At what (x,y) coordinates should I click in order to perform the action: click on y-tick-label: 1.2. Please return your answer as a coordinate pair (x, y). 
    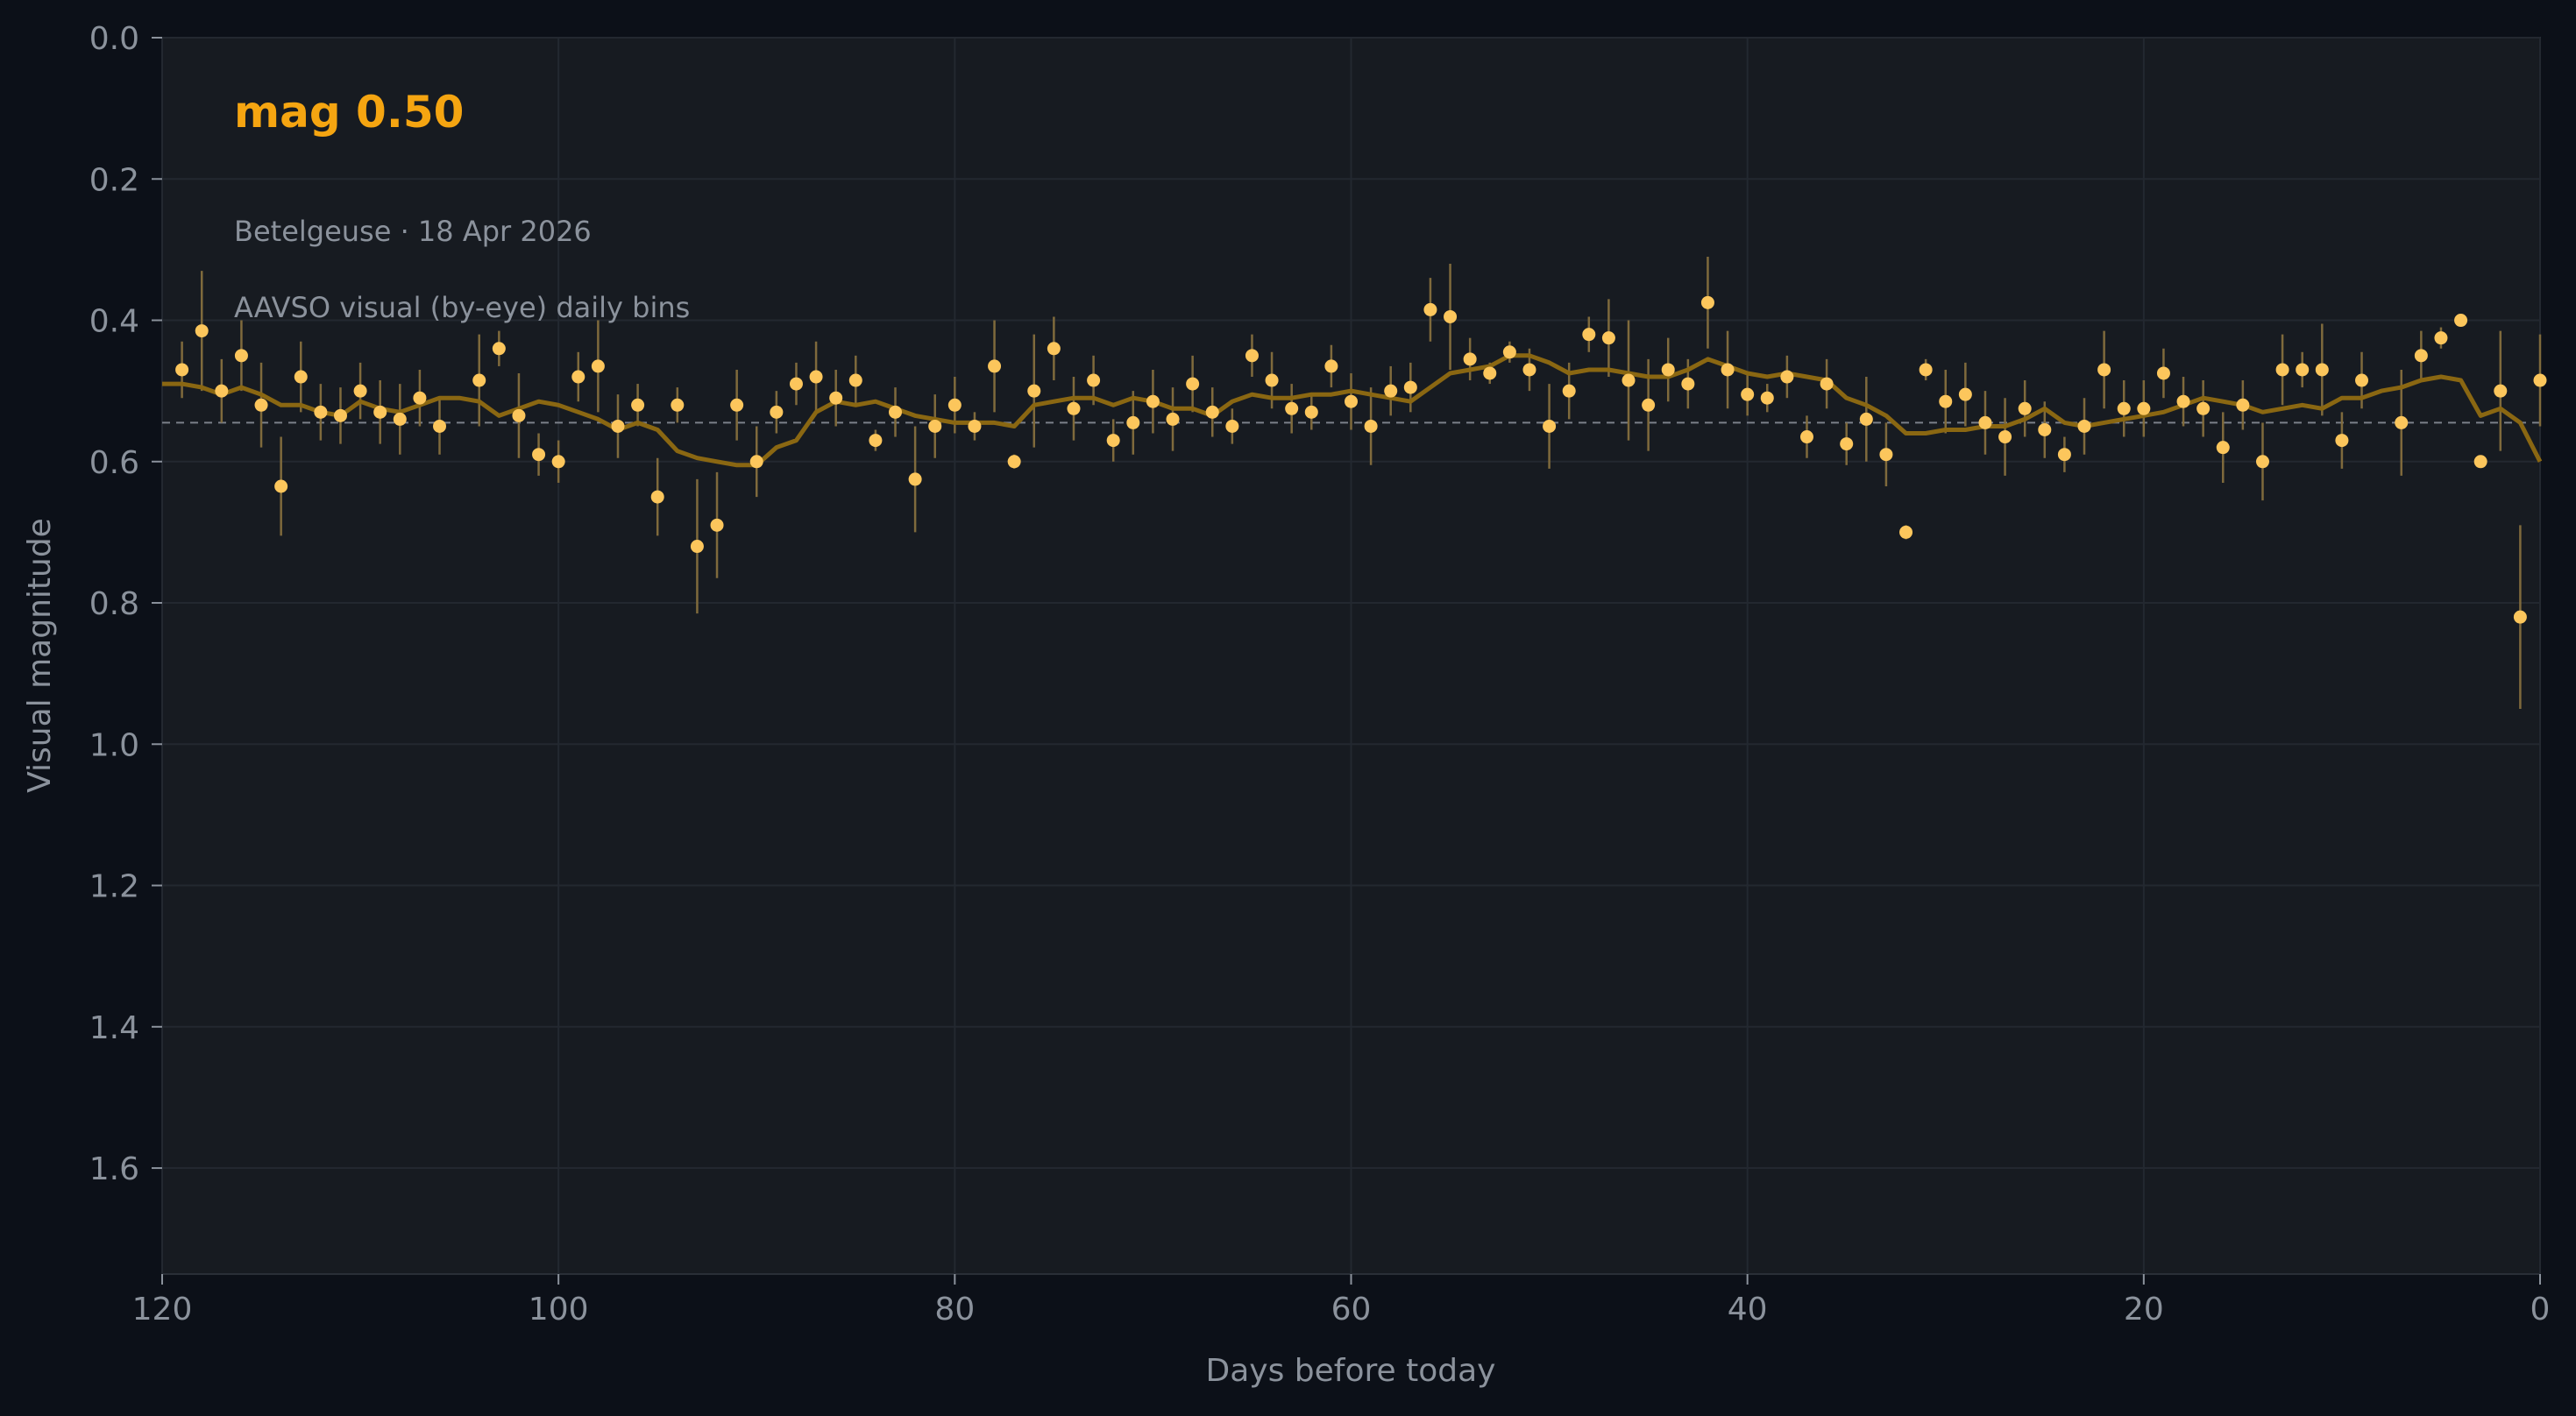
    Looking at the image, I should click on (114, 887).